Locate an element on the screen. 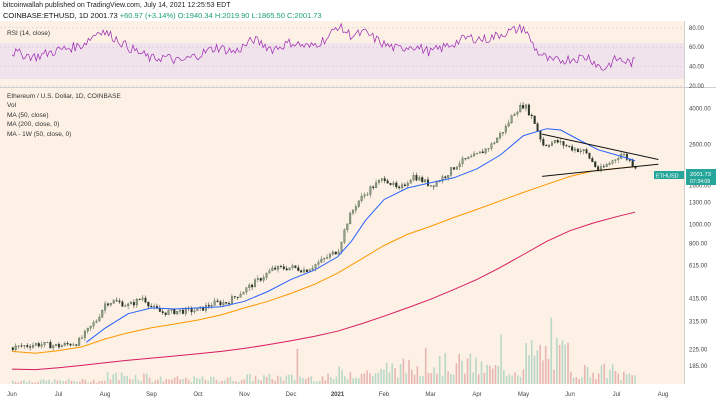 The width and height of the screenshot is (716, 401). price-tick-label: 1300.00 is located at coordinates (700, 204).